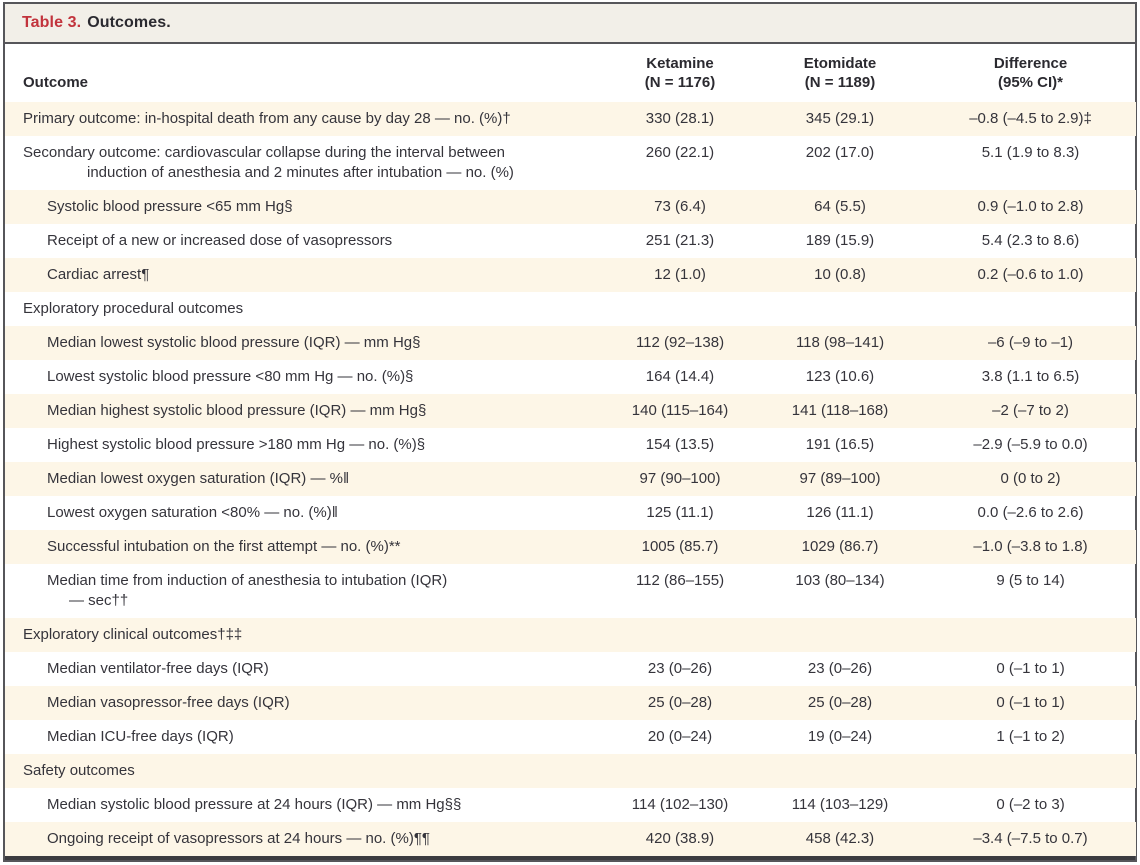 The image size is (1140, 865). I want to click on ketamine-value: 97 (90–100), so click(680, 478).